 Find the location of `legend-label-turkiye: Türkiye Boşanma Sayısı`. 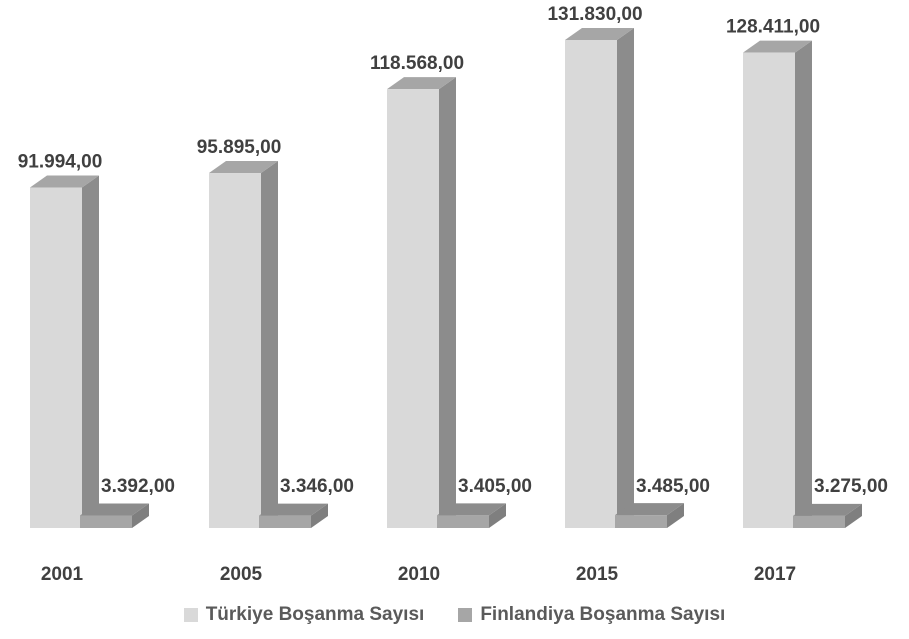

legend-label-turkiye: Türkiye Boşanma Sayısı is located at coordinates (315, 614).